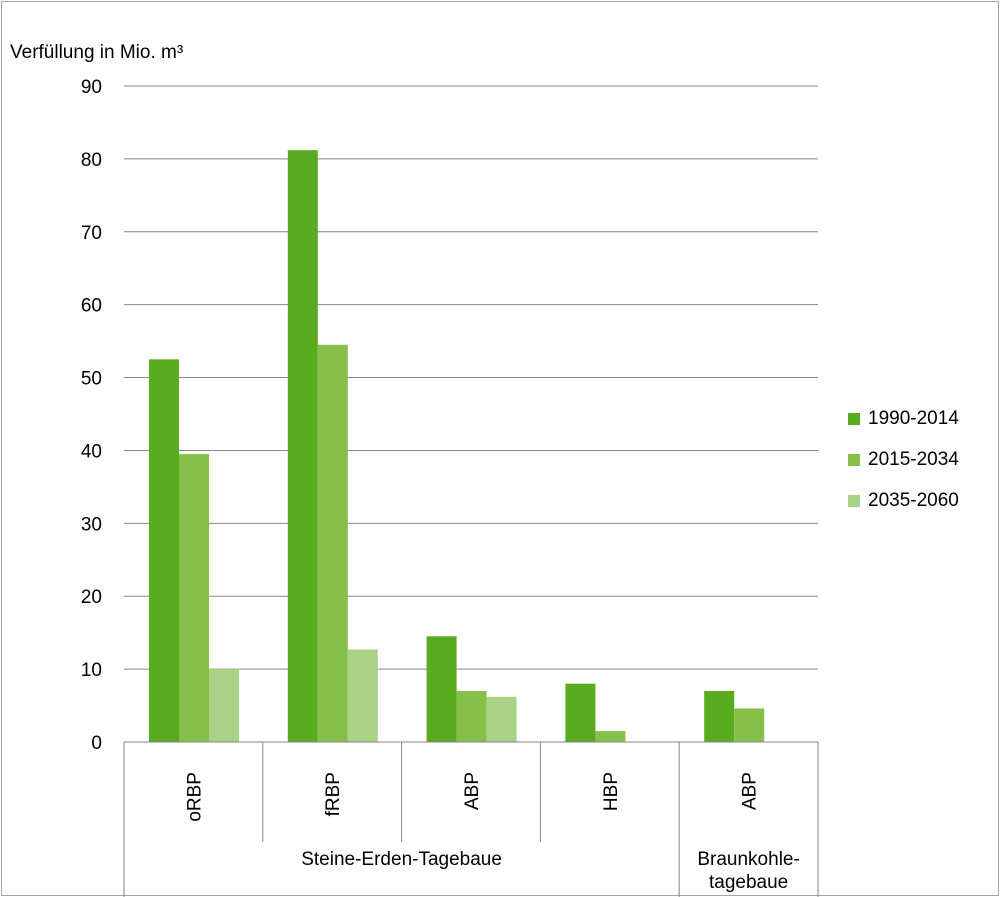  I want to click on legend-item: 2035-2060, so click(903, 500).